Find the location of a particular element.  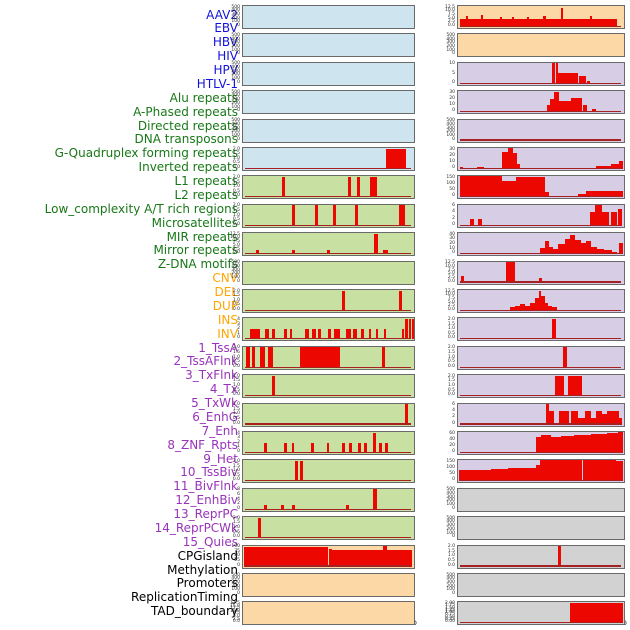

track-panel-microsatellites is located at coordinates (328, 443).